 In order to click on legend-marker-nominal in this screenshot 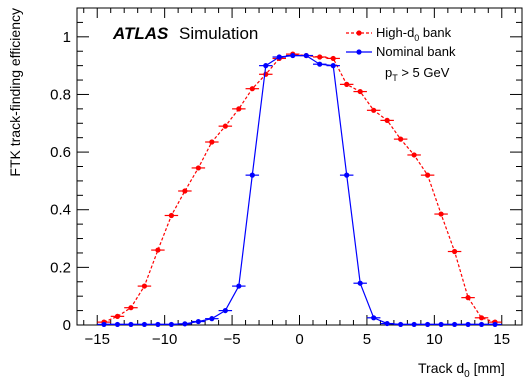, I will do `click(359, 52)`.